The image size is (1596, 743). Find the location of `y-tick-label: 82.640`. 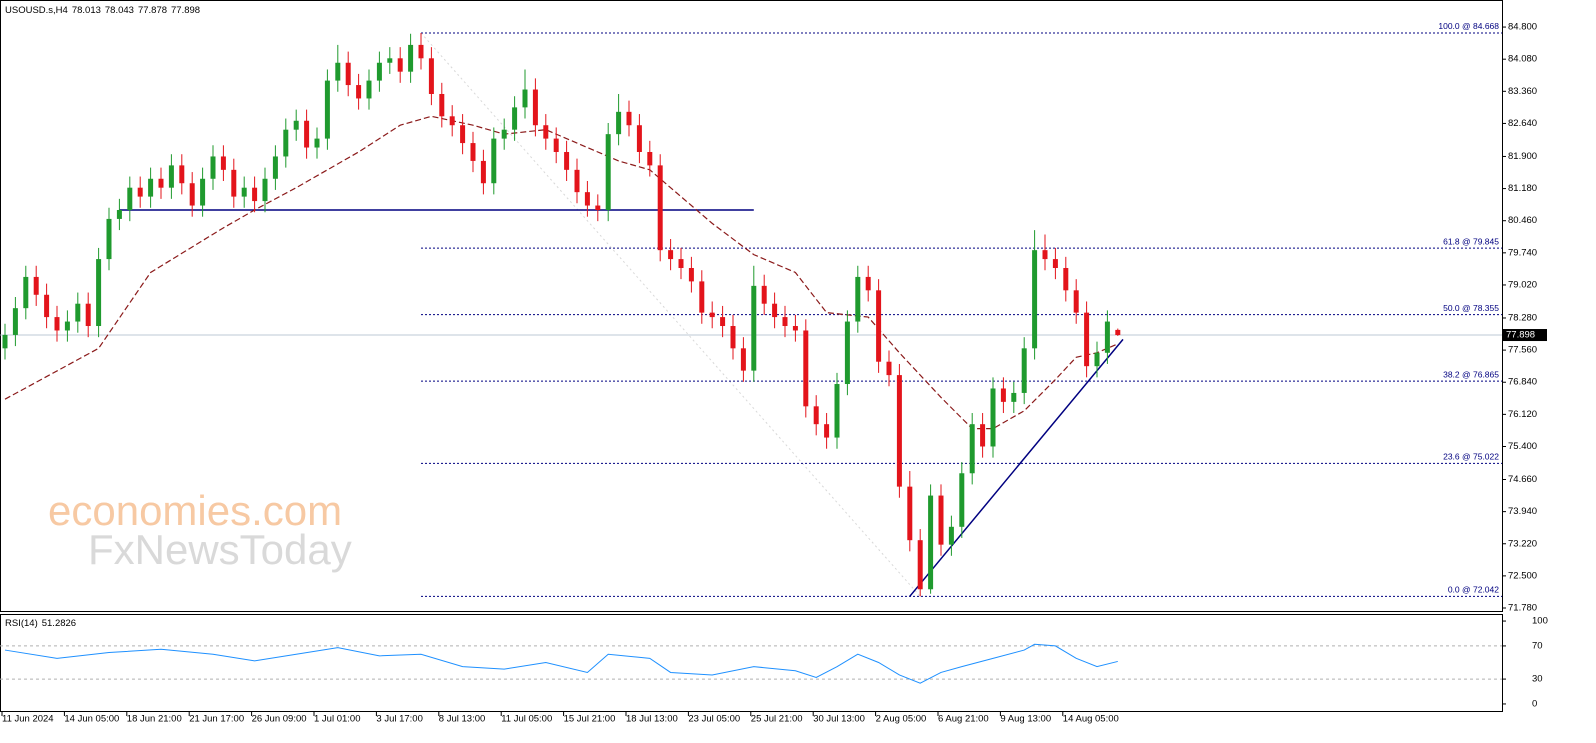

y-tick-label: 82.640 is located at coordinates (1522, 123).